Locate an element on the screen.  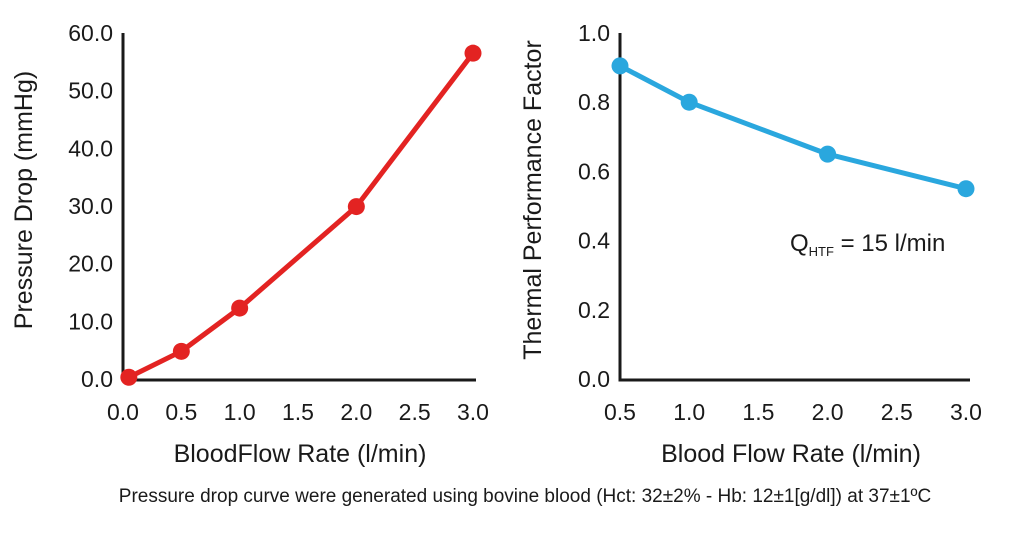
right-y-tick-label: 0.8 is located at coordinates (594, 102).